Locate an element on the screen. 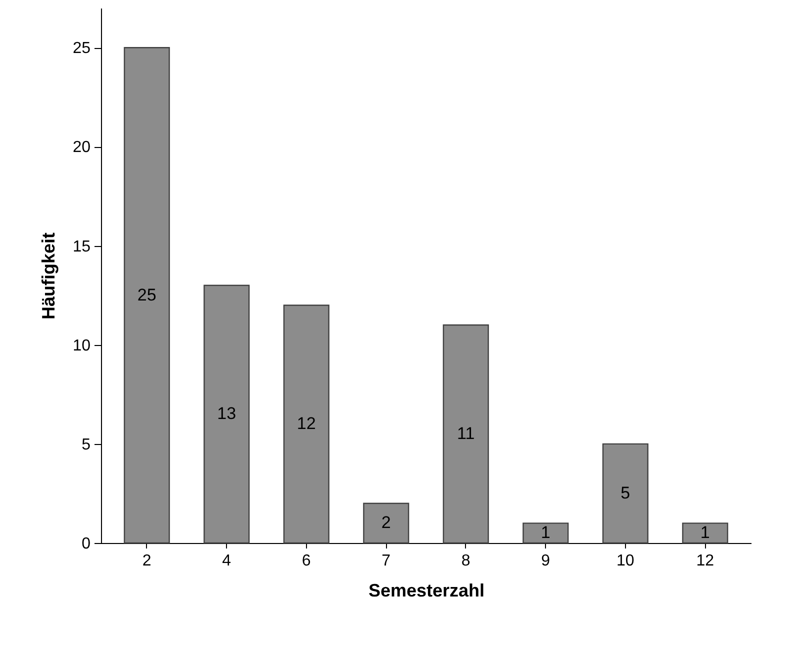 This screenshot has width=803, height=646. data-label: 25 is located at coordinates (146, 294).